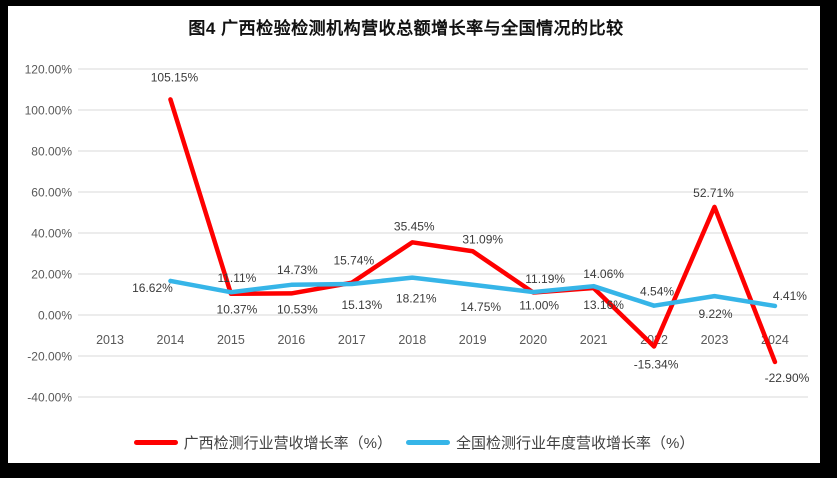  I want to click on data-label-0-2017: 15.74%, so click(353, 261).